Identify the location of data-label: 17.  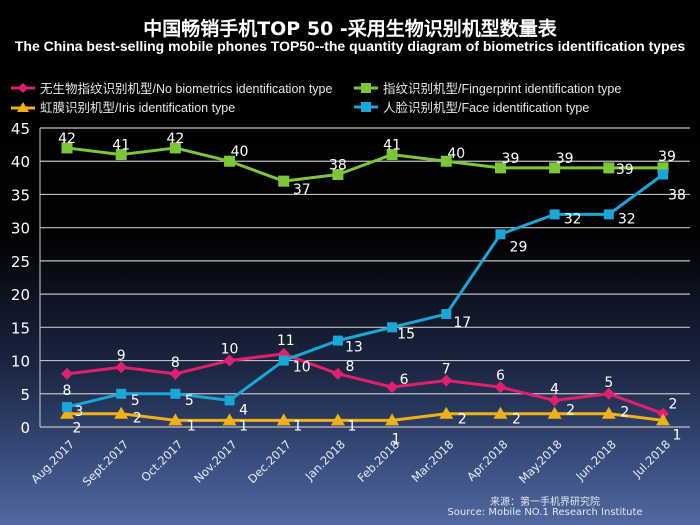
(462, 323).